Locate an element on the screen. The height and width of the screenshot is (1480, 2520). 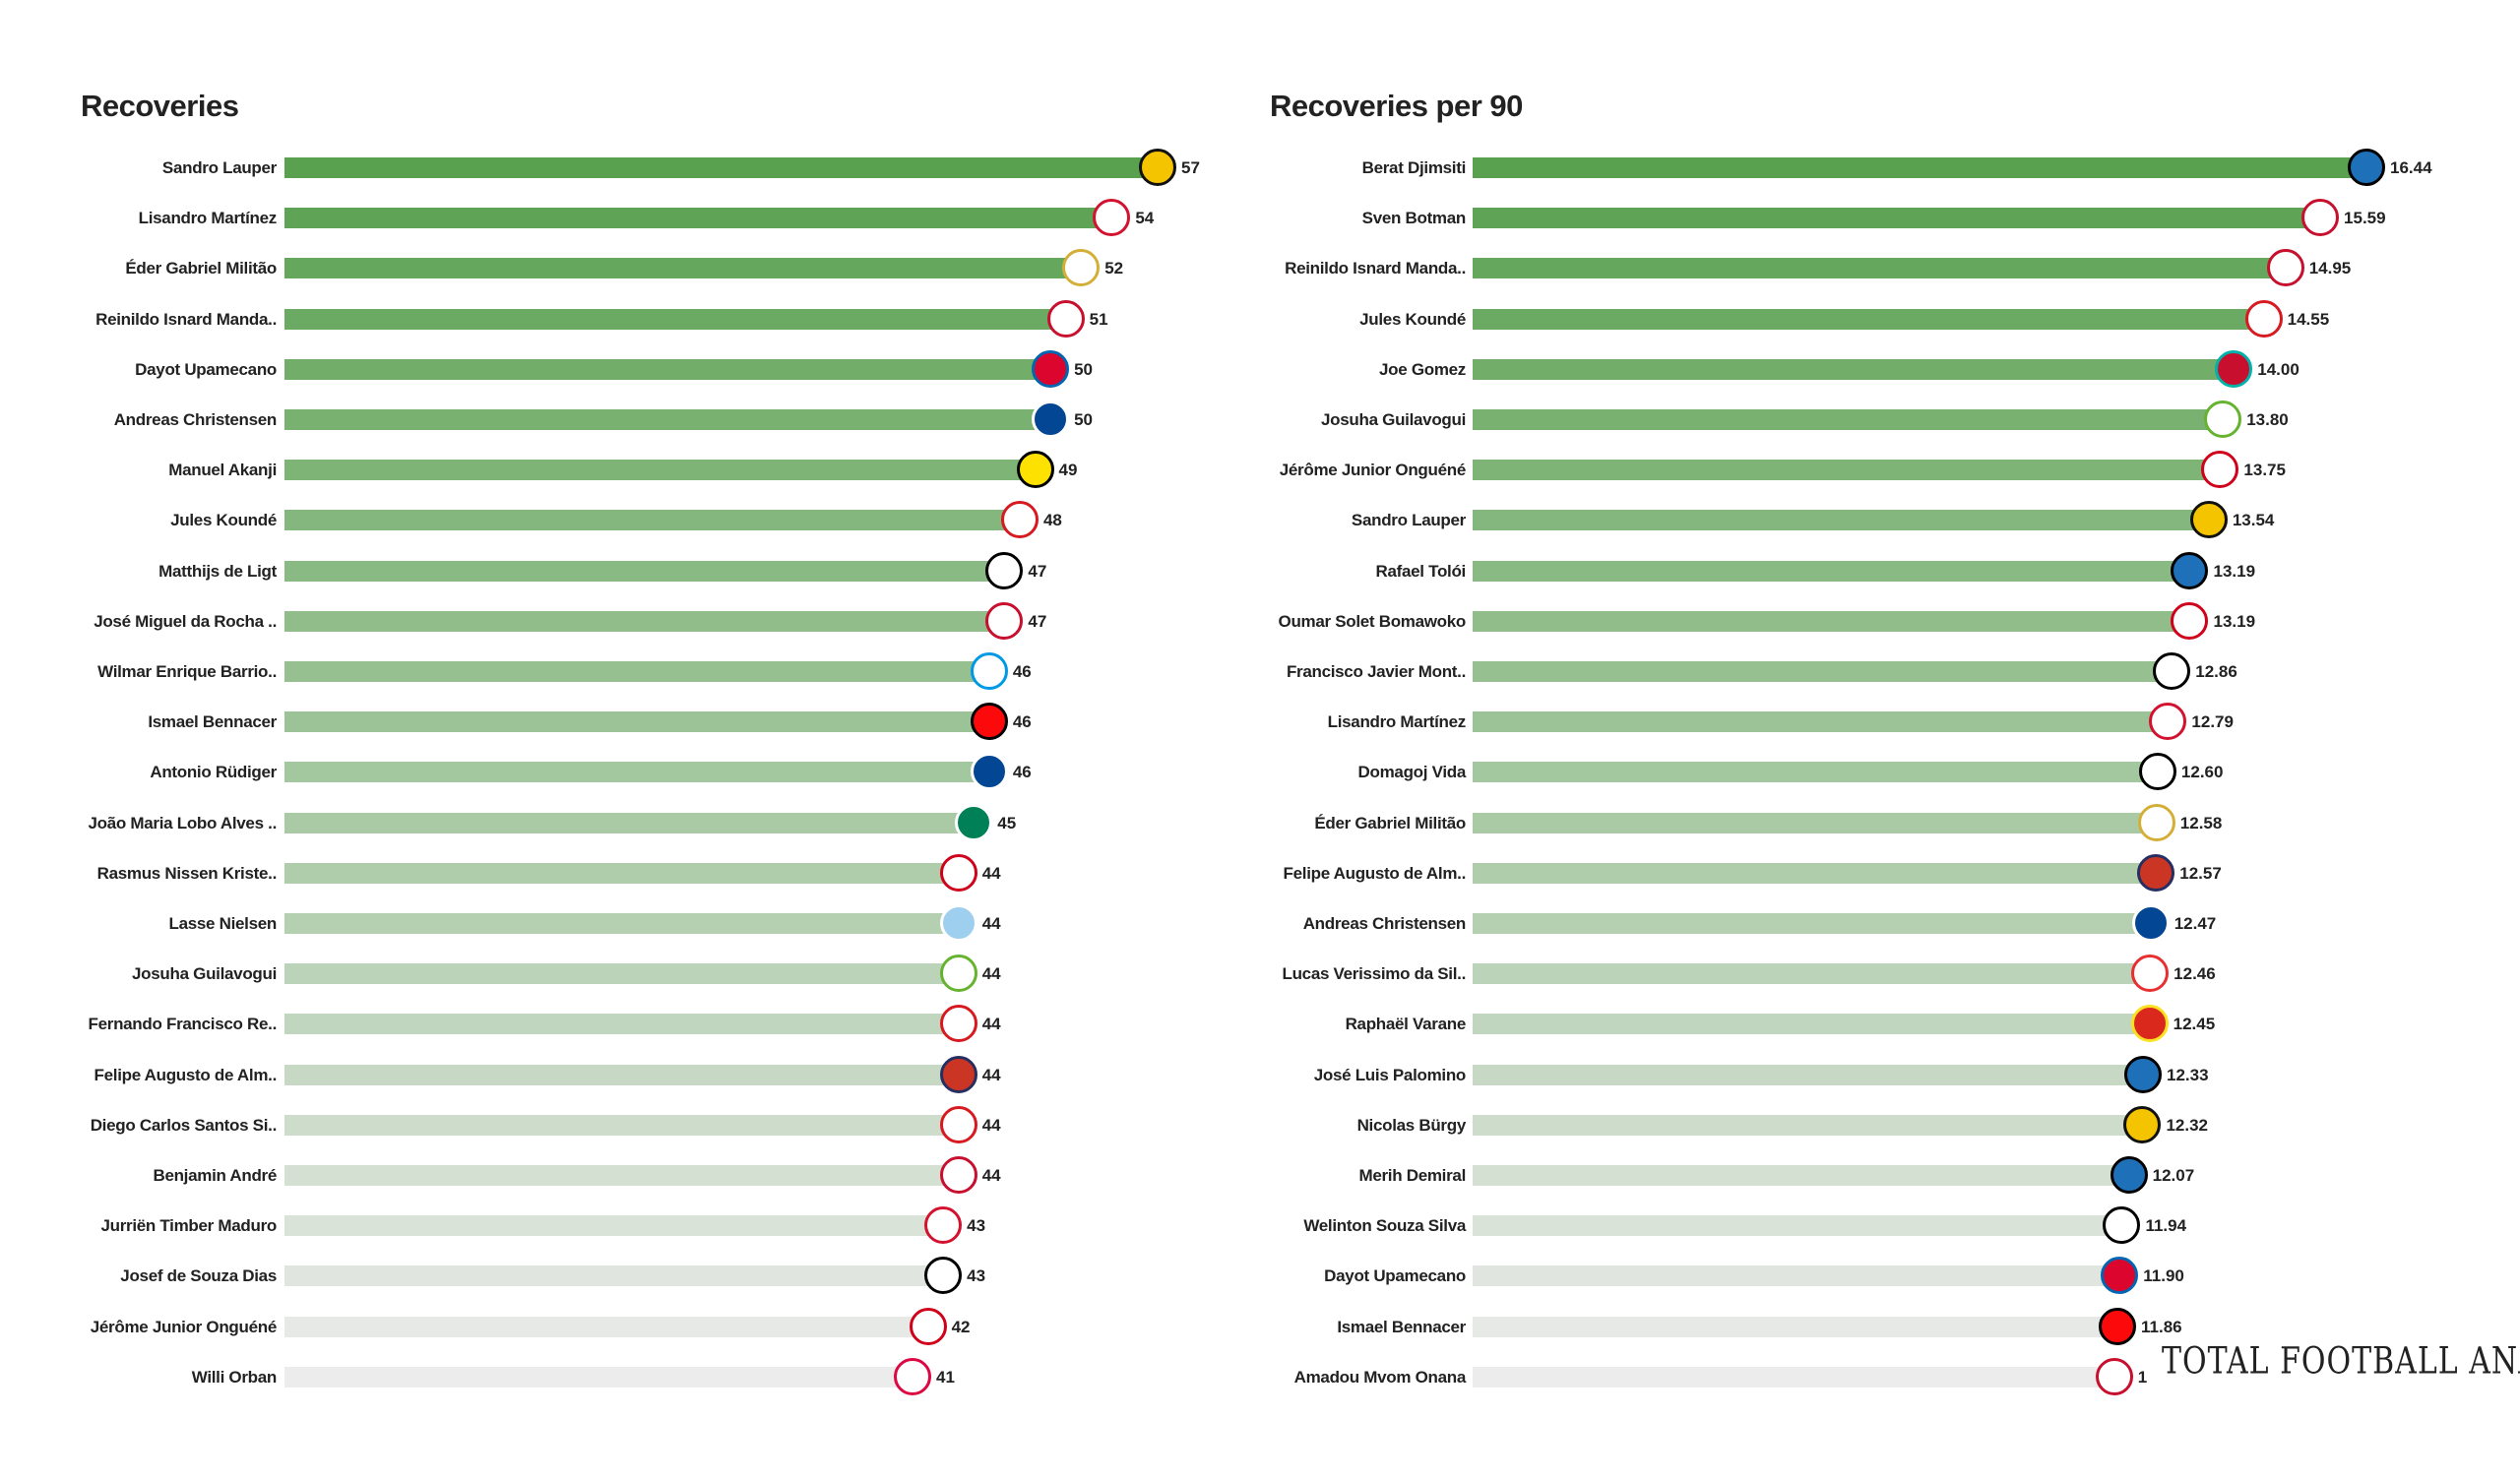
category-label: Oumar Solet Bomawoko is located at coordinates (1372, 621).